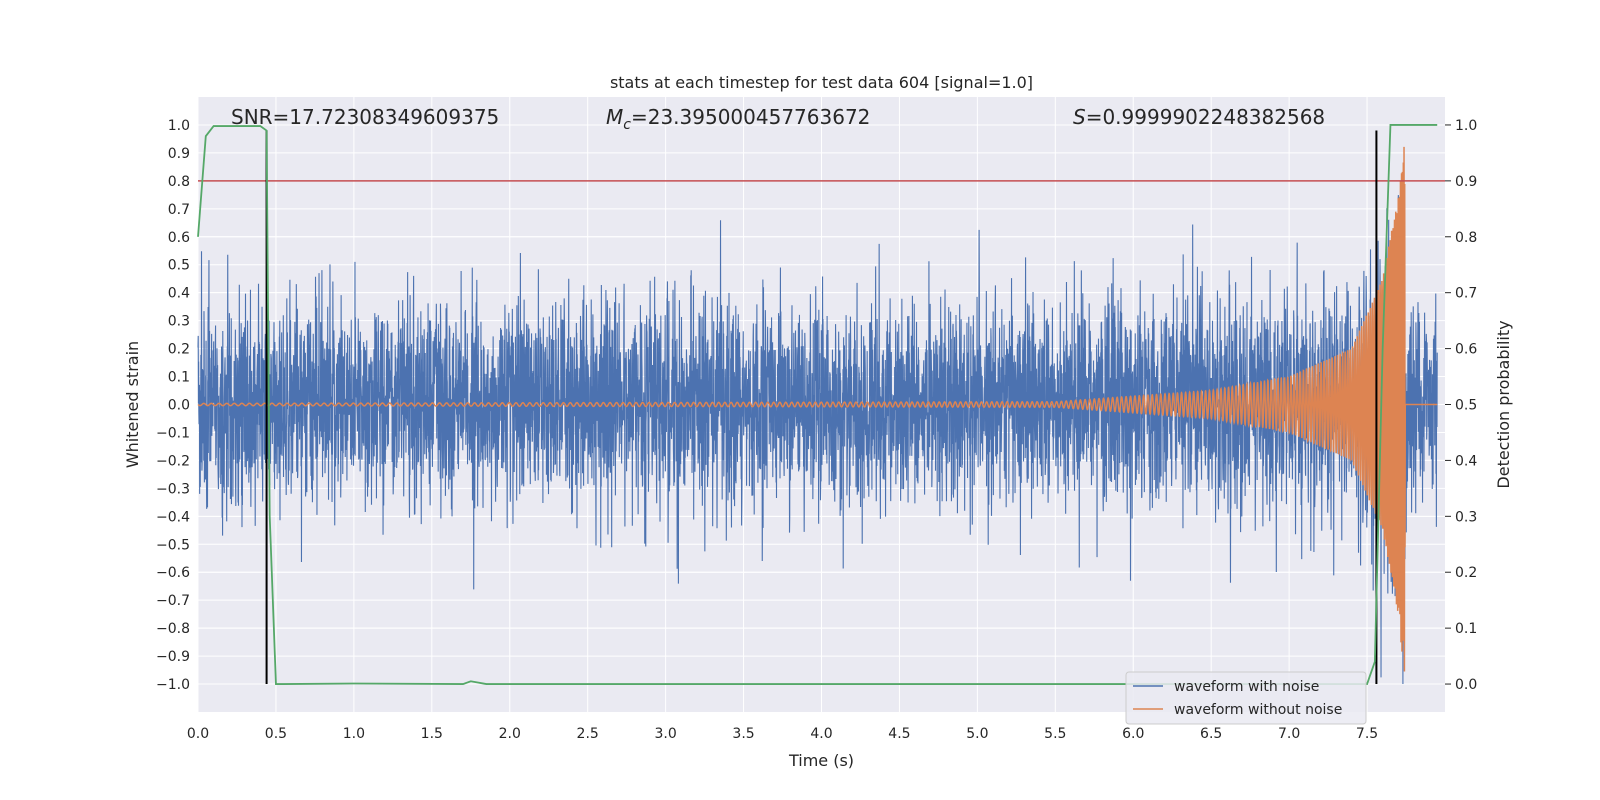 This screenshot has height=800, width=1600. Describe the element at coordinates (179, 266) in the screenshot. I see `y-tick-label: 0.5` at that location.